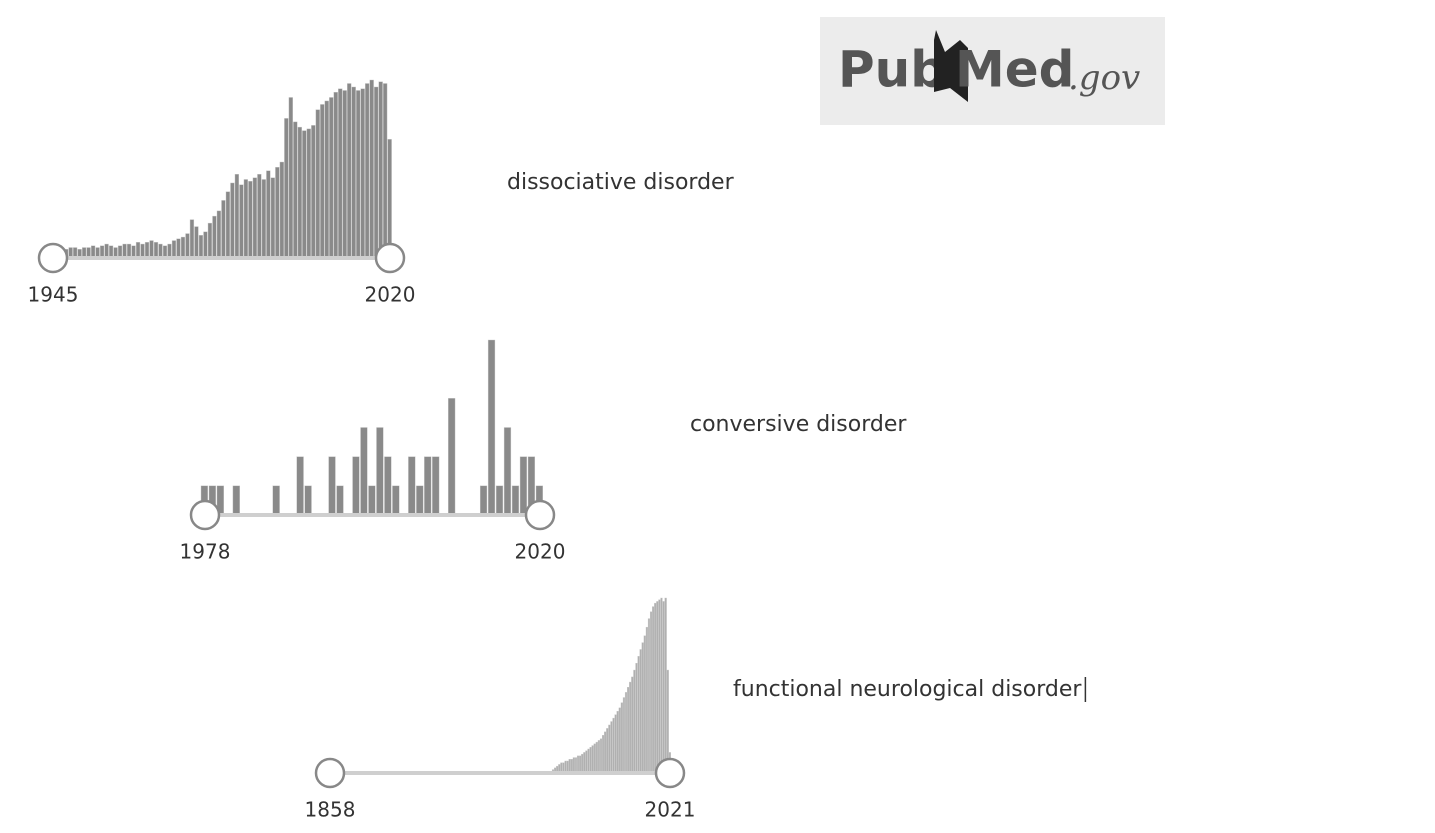  I want to click on logo-background, so click(992, 71).